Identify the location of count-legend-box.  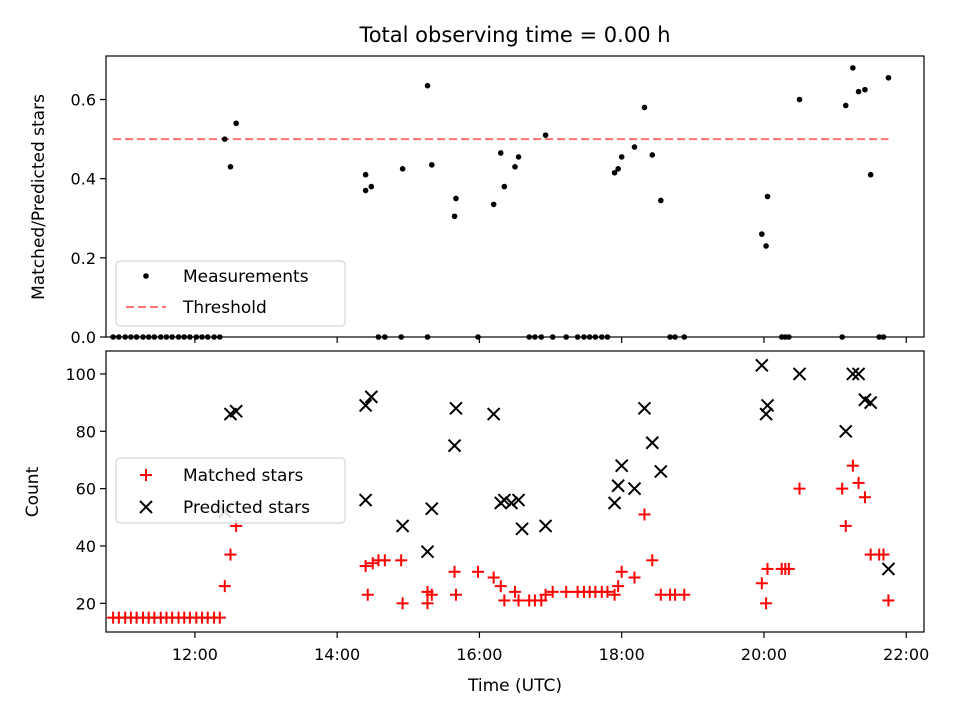
(230, 490).